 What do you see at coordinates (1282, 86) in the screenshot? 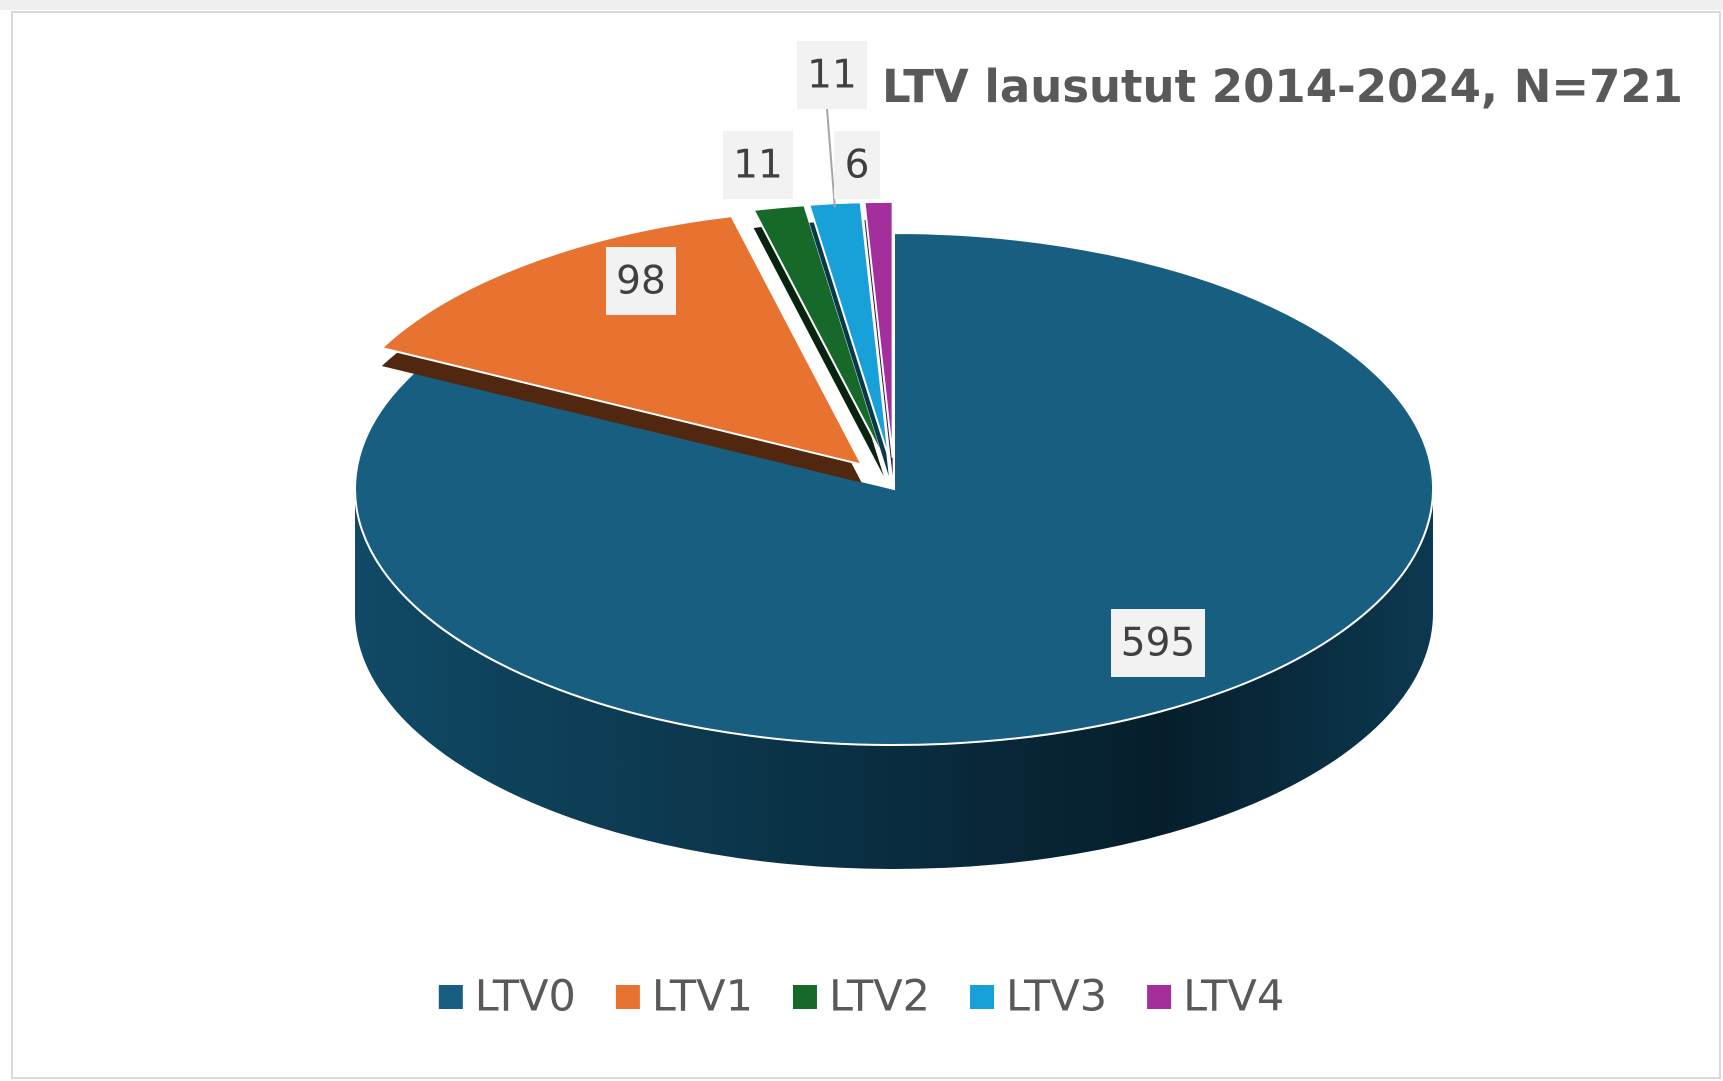
I see `chart-title: LTV lausutut 2014-2024, N=721` at bounding box center [1282, 86].